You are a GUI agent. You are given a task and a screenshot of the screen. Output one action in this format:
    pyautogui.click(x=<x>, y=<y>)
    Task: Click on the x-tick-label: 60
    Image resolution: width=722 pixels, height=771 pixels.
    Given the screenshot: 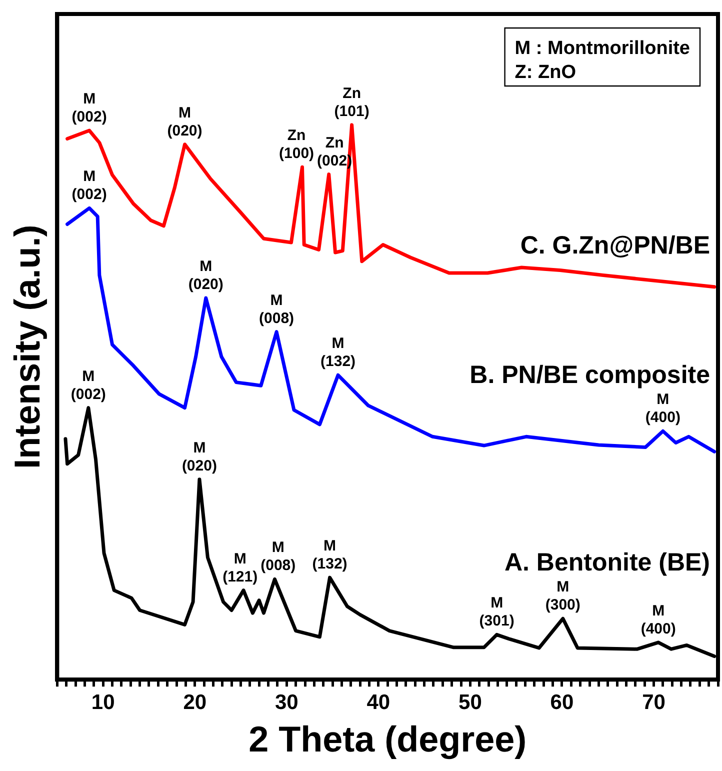 What is the action you would take?
    pyautogui.click(x=562, y=702)
    